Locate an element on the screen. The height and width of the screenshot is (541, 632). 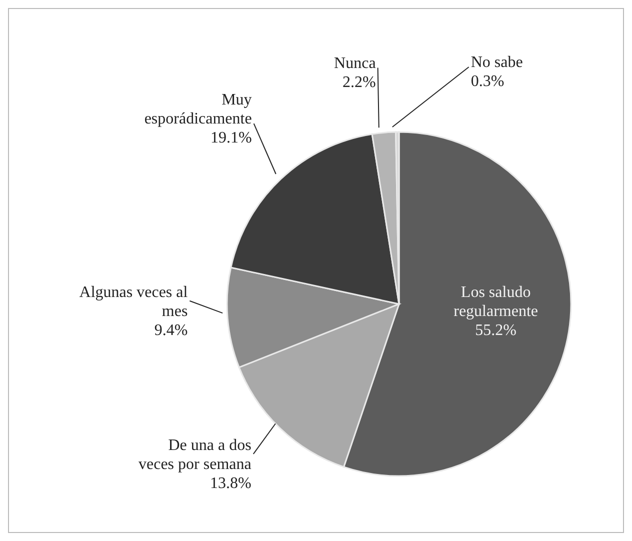
slice-label: Muy esporádicamente is located at coordinates (198, 110).